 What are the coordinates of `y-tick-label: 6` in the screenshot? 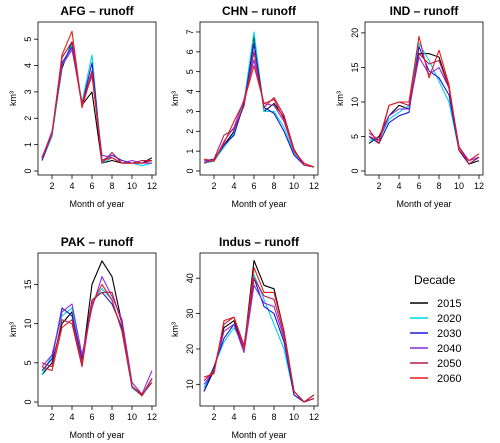 It's located at (190, 51).